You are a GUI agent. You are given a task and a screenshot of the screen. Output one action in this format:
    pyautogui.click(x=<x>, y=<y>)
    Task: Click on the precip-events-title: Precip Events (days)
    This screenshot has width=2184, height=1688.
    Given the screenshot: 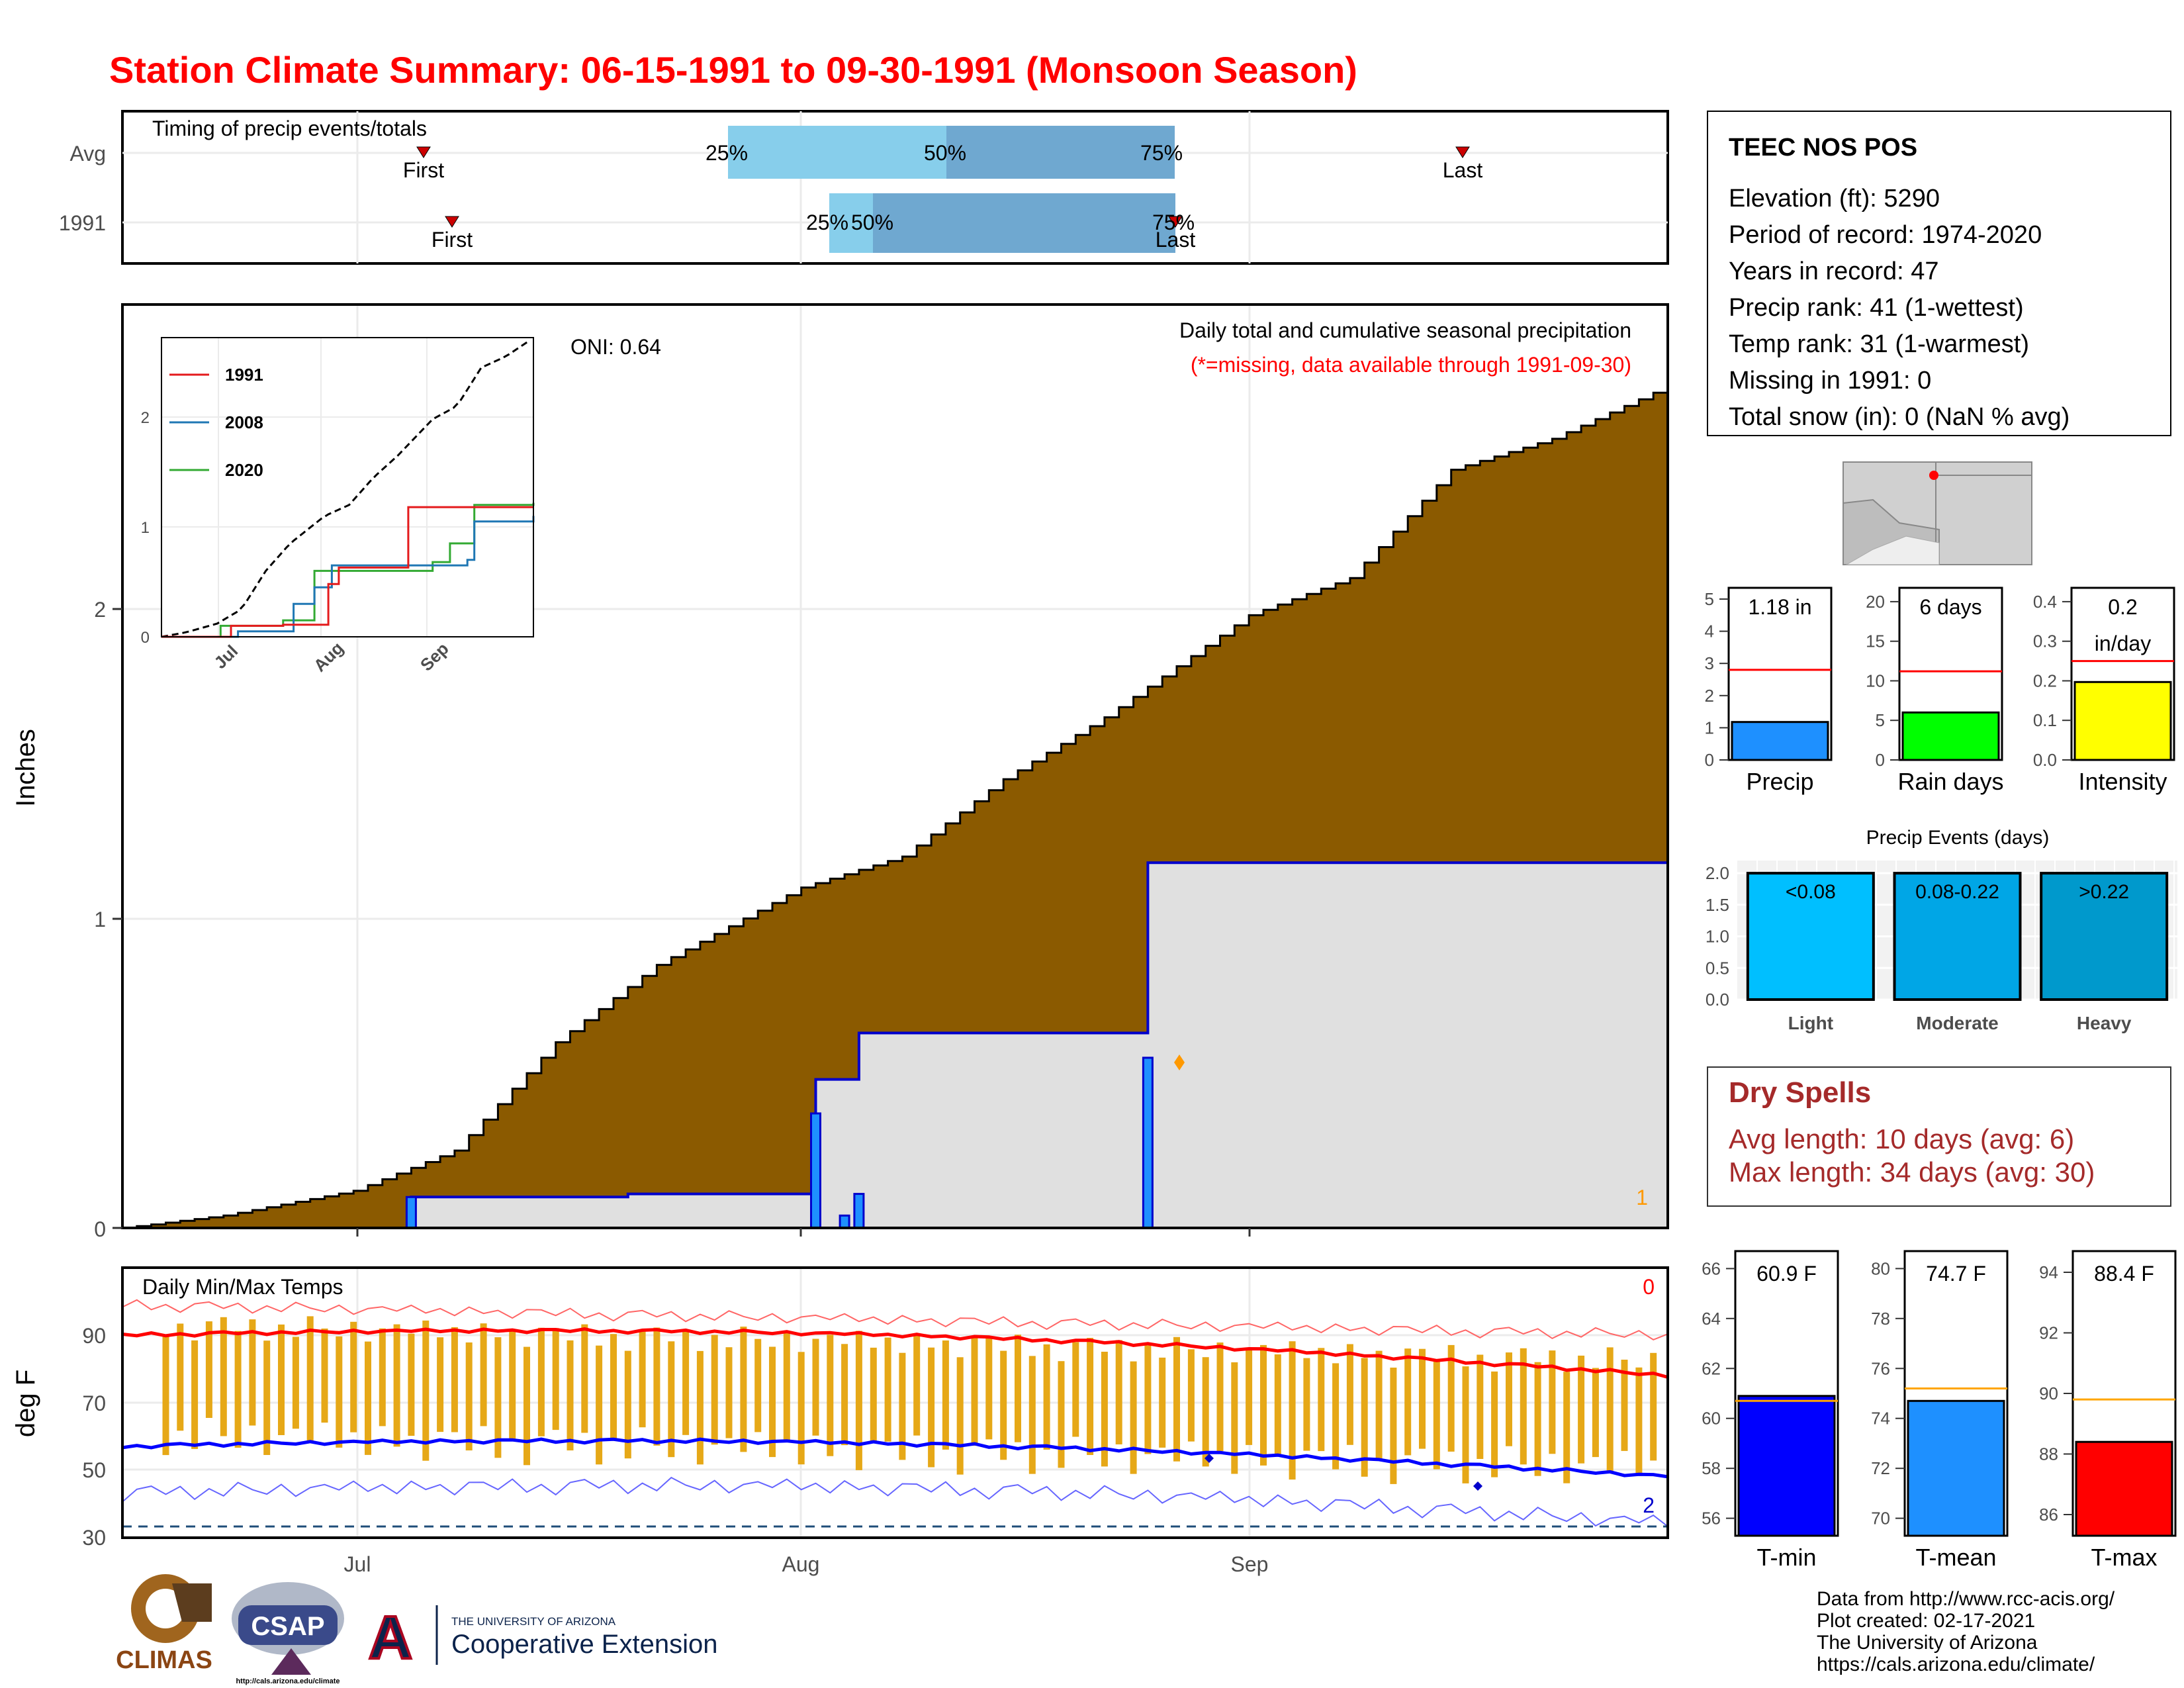 What is the action you would take?
    pyautogui.click(x=1958, y=838)
    